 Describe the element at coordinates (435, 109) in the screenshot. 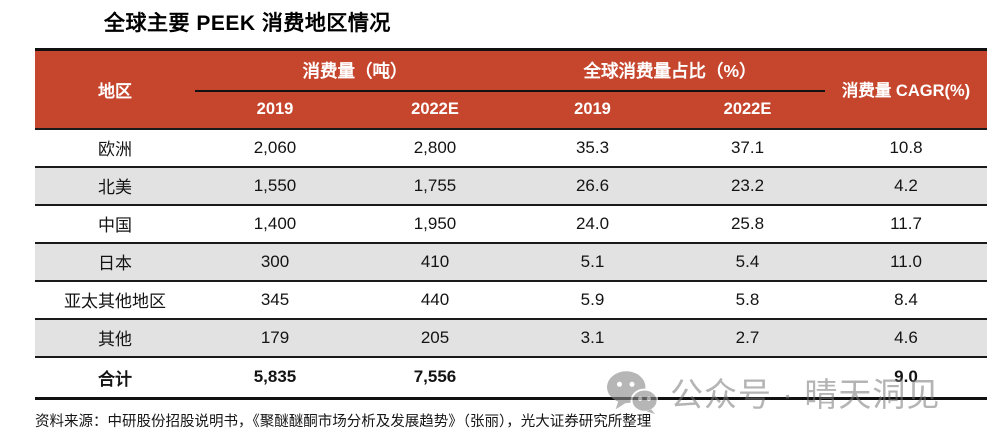

I see `subheader-consumption-2022e: 2022E` at that location.